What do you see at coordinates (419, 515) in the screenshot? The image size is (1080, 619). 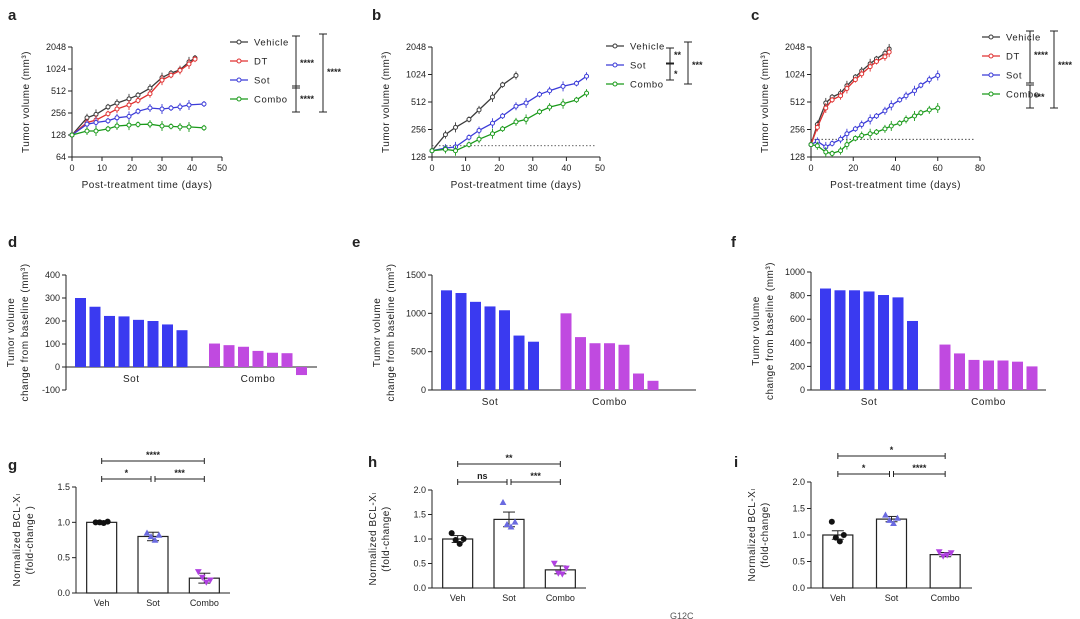 I see `y-tick-label: 1.5` at bounding box center [419, 515].